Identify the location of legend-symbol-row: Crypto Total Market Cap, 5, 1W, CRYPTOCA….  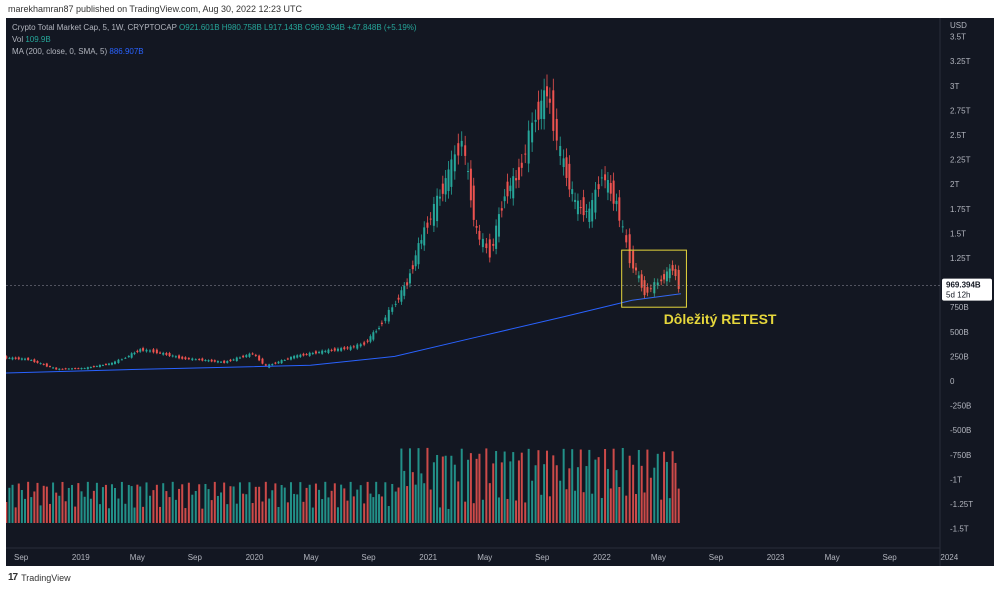
(214, 28).